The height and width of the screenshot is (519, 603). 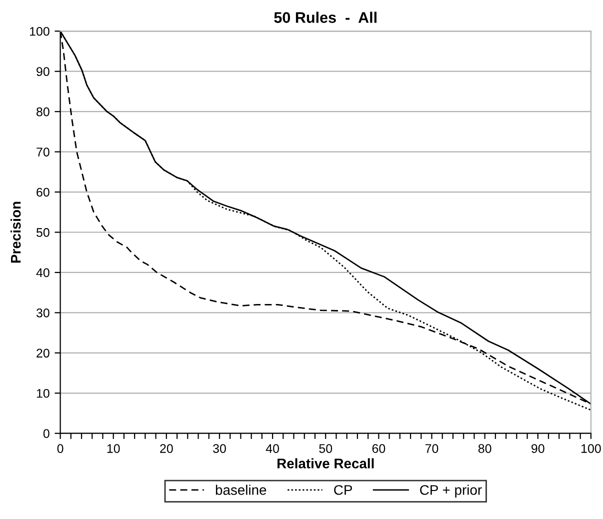 What do you see at coordinates (15, 232) in the screenshot?
I see `y-axis-title: Precision` at bounding box center [15, 232].